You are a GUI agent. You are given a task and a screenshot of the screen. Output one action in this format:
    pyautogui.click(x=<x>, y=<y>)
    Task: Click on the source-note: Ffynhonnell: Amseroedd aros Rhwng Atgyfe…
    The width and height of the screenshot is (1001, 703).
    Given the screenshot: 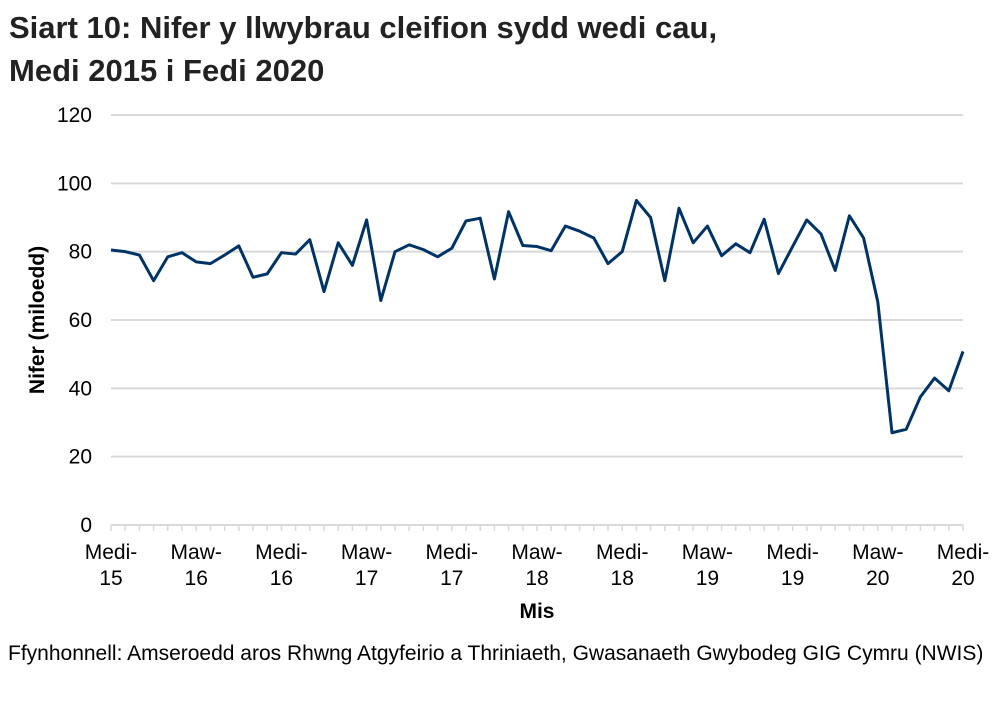 What is the action you would take?
    pyautogui.click(x=496, y=653)
    